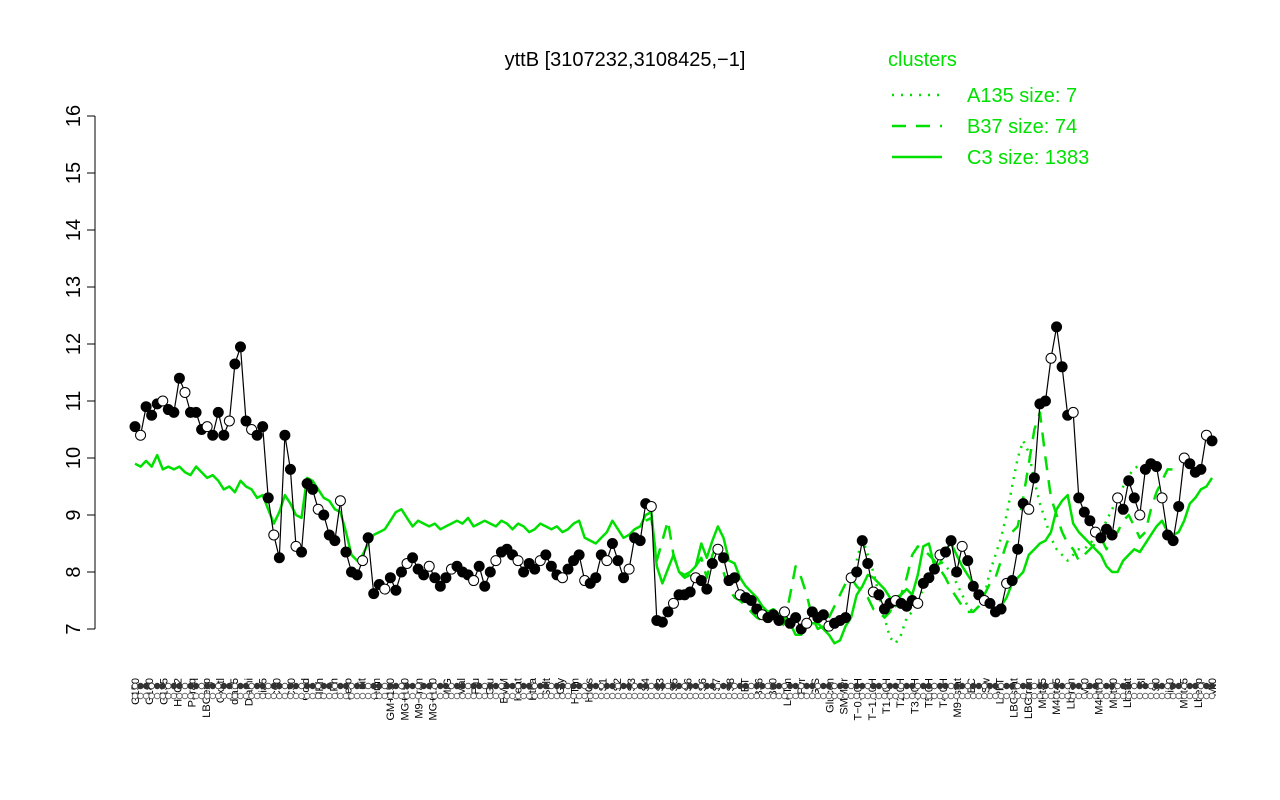 This screenshot has width=1280, height=800. Describe the element at coordinates (1028, 158) in the screenshot. I see `legend-label-c3: C3 size: 1383` at that location.